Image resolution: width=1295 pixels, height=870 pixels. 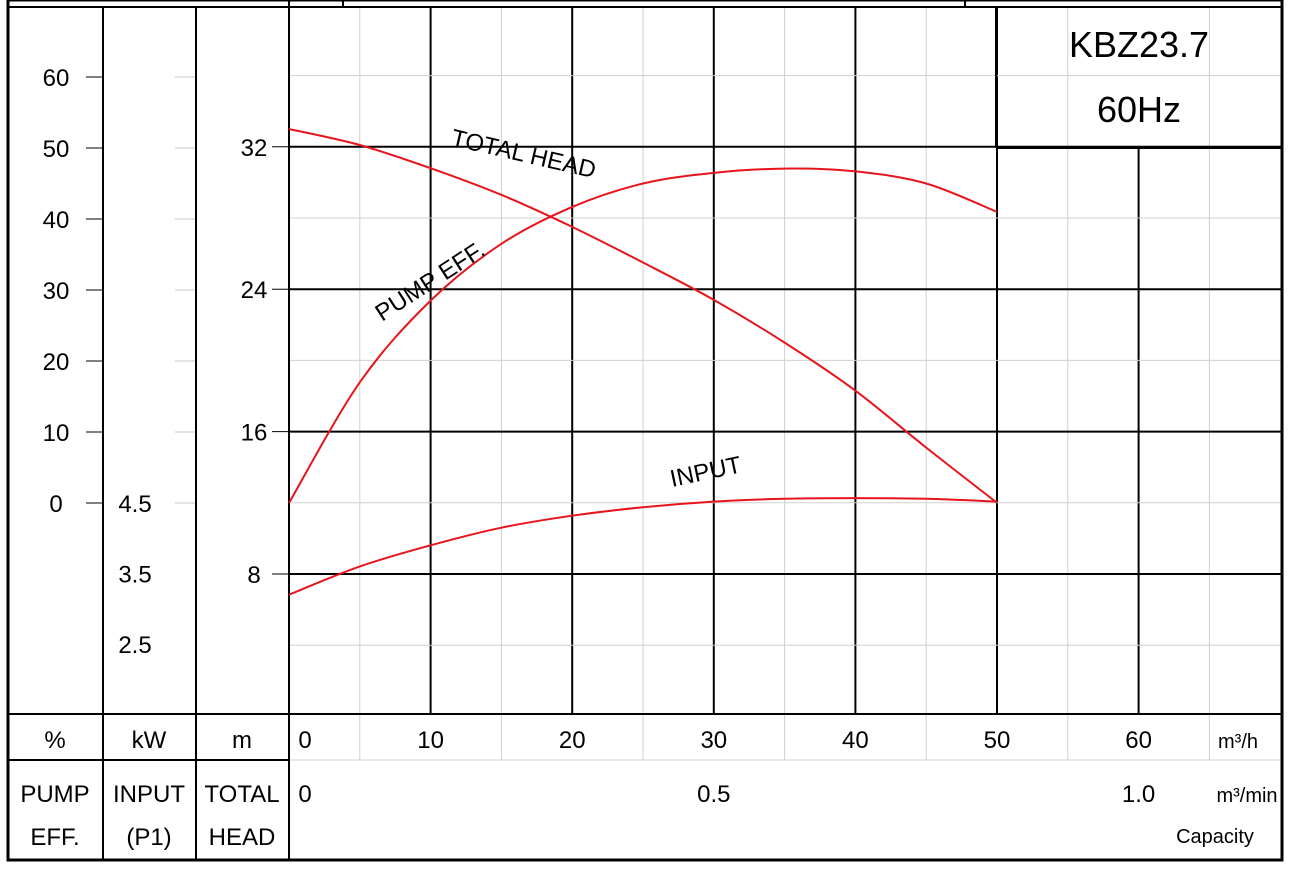 I want to click on model-name: KBZ23.7, so click(x=1139, y=44).